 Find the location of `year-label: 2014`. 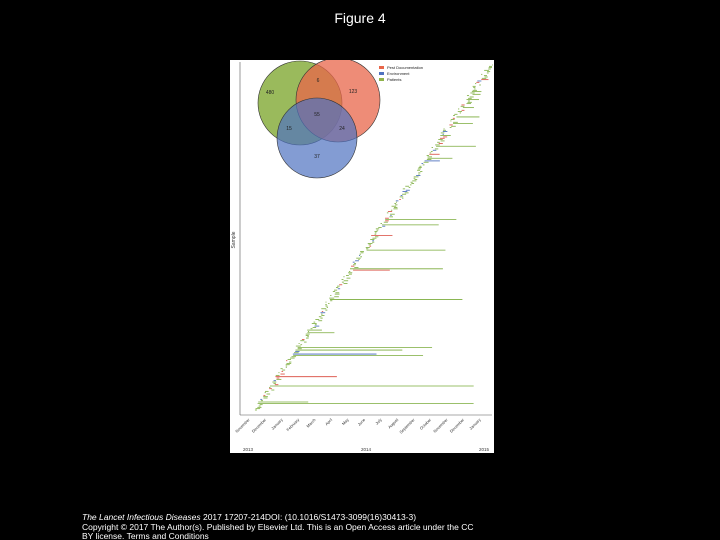

year-label: 2014 is located at coordinates (366, 449).